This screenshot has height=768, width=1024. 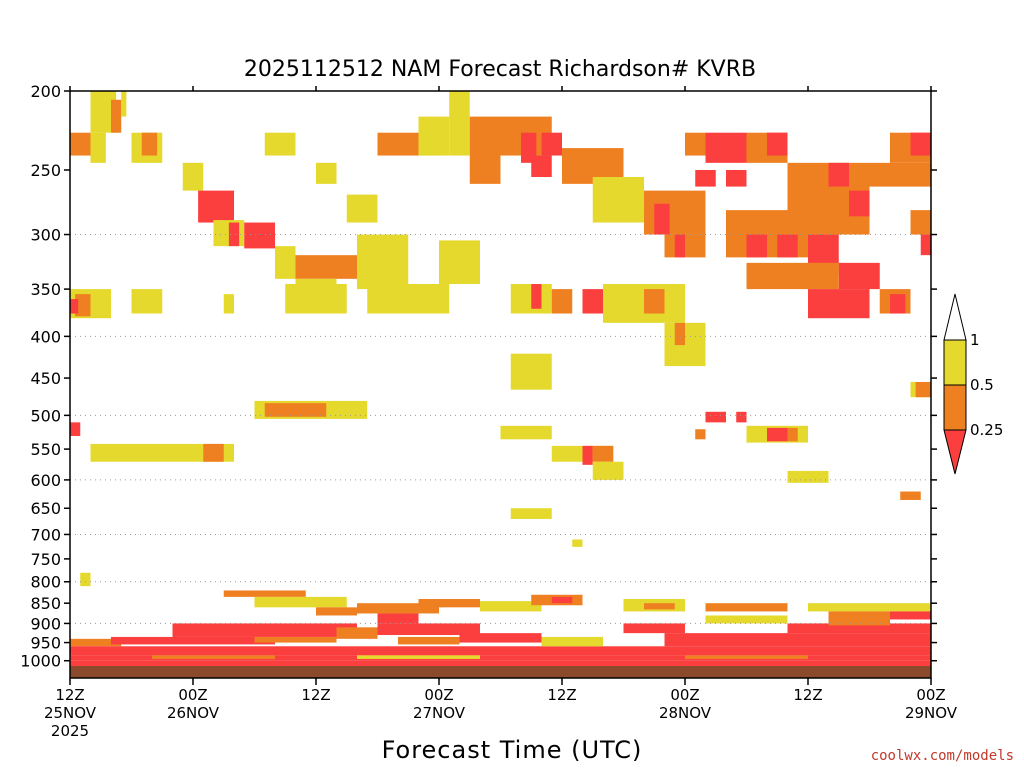 What do you see at coordinates (45, 170) in the screenshot?
I see `ytick-label-250: 250` at bounding box center [45, 170].